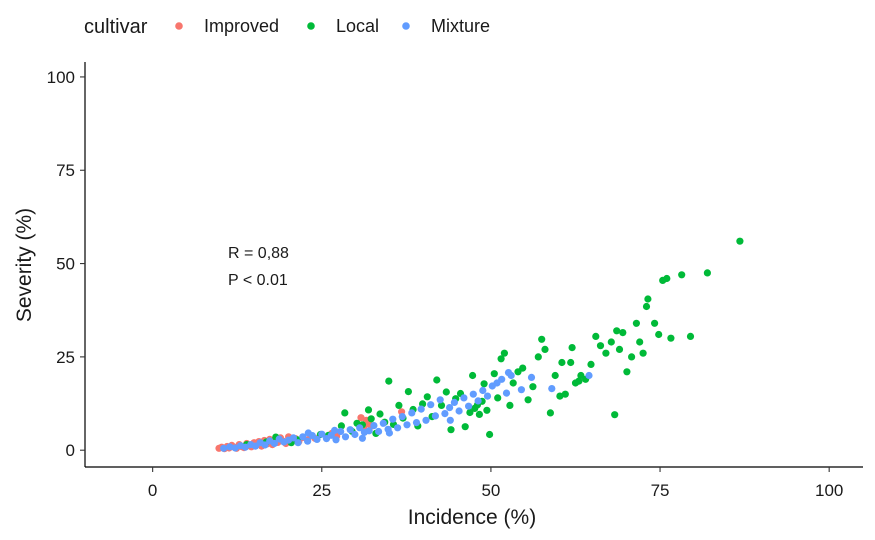 The height and width of the screenshot is (540, 875). What do you see at coordinates (70, 450) in the screenshot?
I see `y-tick-label: 0` at bounding box center [70, 450].